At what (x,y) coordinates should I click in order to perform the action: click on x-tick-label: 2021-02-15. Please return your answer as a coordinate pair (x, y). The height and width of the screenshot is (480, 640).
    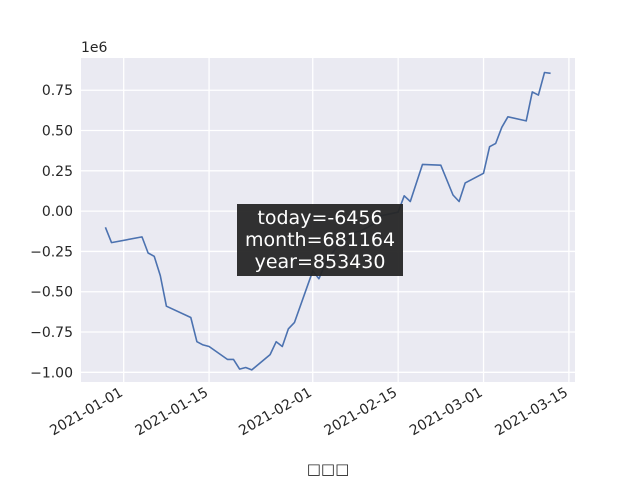
    Looking at the image, I should click on (361, 412).